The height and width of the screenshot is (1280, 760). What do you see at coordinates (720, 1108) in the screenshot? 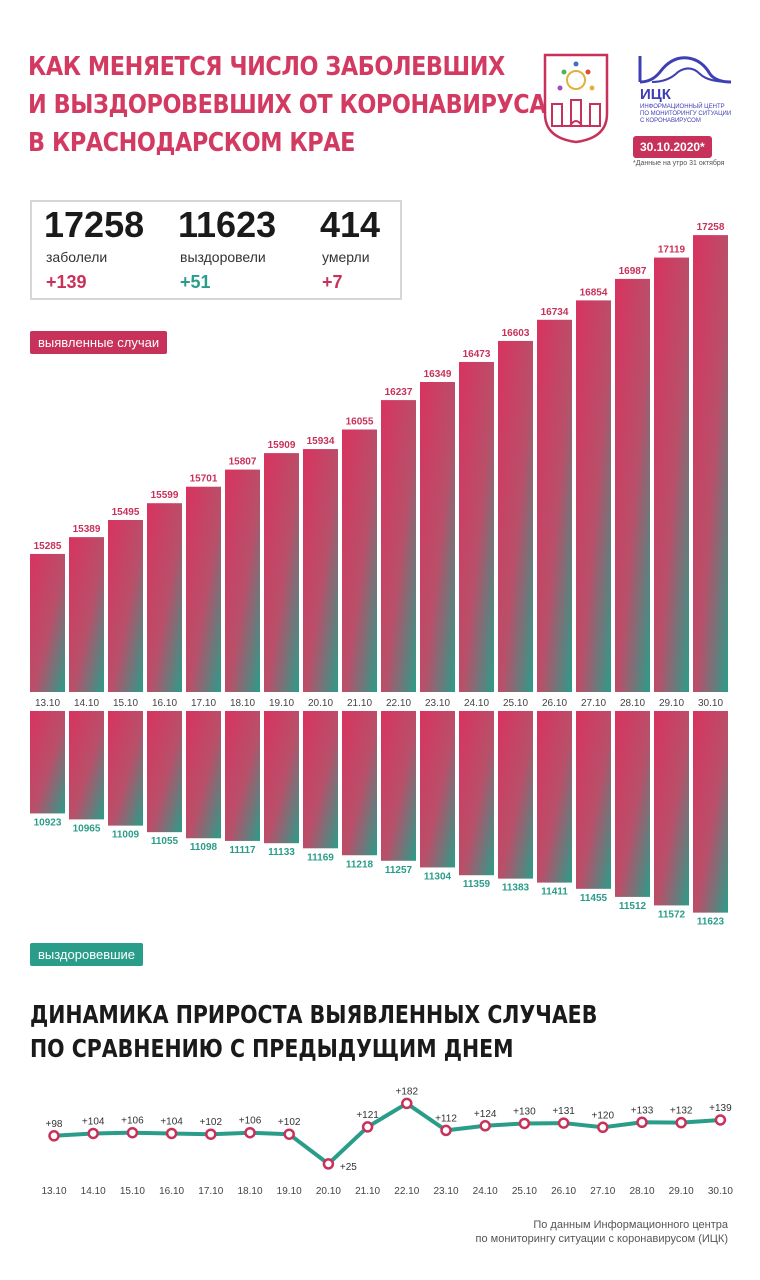
I see `growth-point-label: +139` at bounding box center [720, 1108].